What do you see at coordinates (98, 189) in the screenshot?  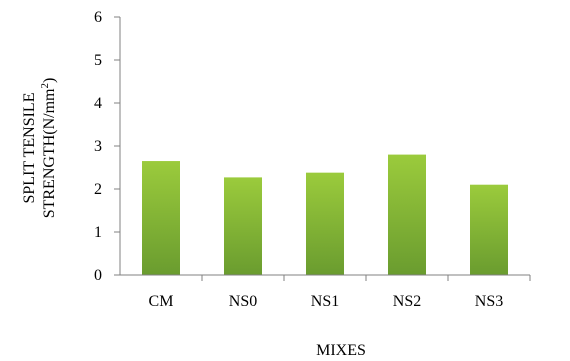 I see `y-tick-label: 2` at bounding box center [98, 189].